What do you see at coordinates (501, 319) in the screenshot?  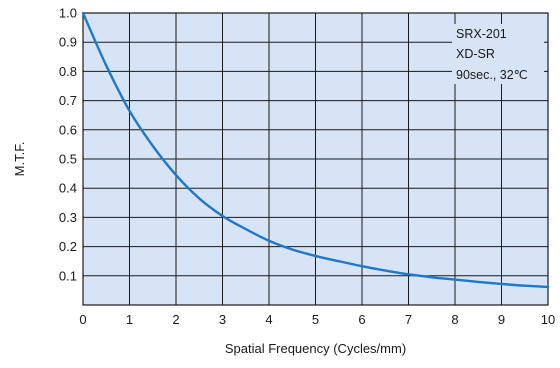 I see `x-tick-label: 9` at bounding box center [501, 319].